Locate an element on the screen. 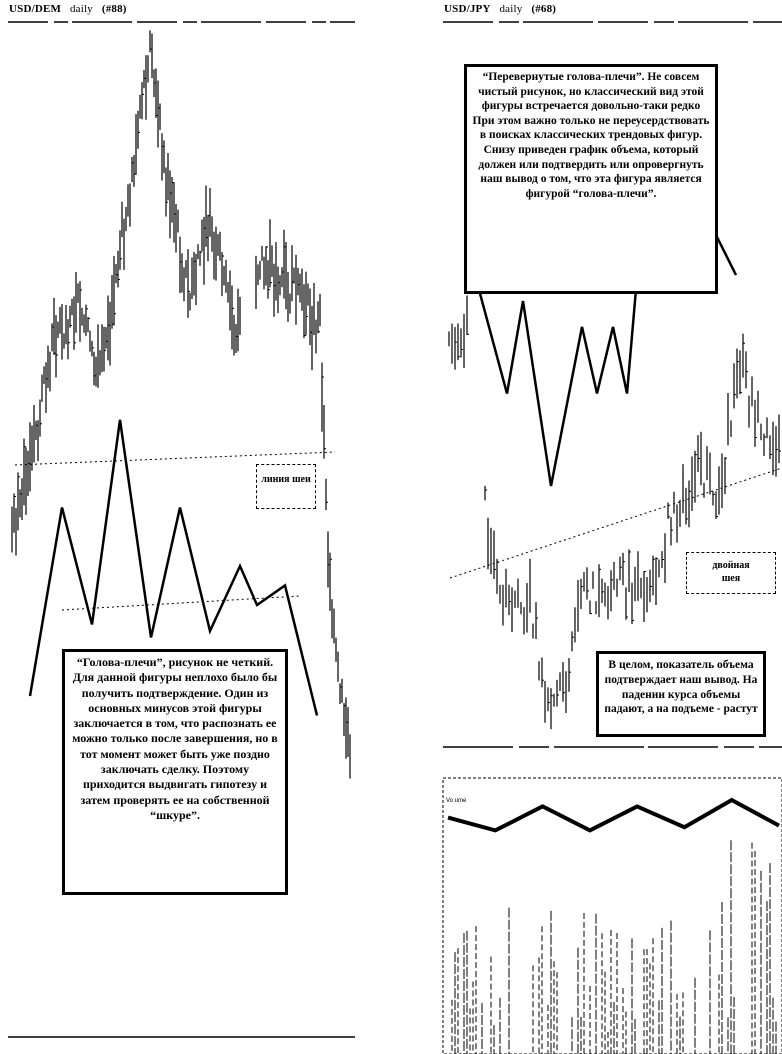 The width and height of the screenshot is (782, 1054). right-num: (#68) is located at coordinates (544, 9).